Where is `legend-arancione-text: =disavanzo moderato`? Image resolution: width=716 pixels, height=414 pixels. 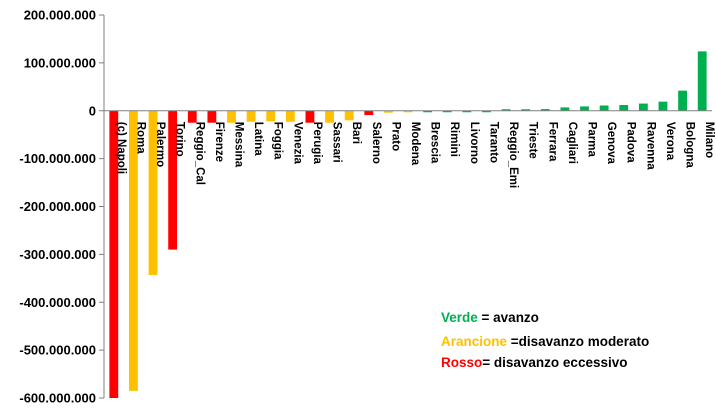 legend-arancione-text: =disavanzo moderato is located at coordinates (578, 341).